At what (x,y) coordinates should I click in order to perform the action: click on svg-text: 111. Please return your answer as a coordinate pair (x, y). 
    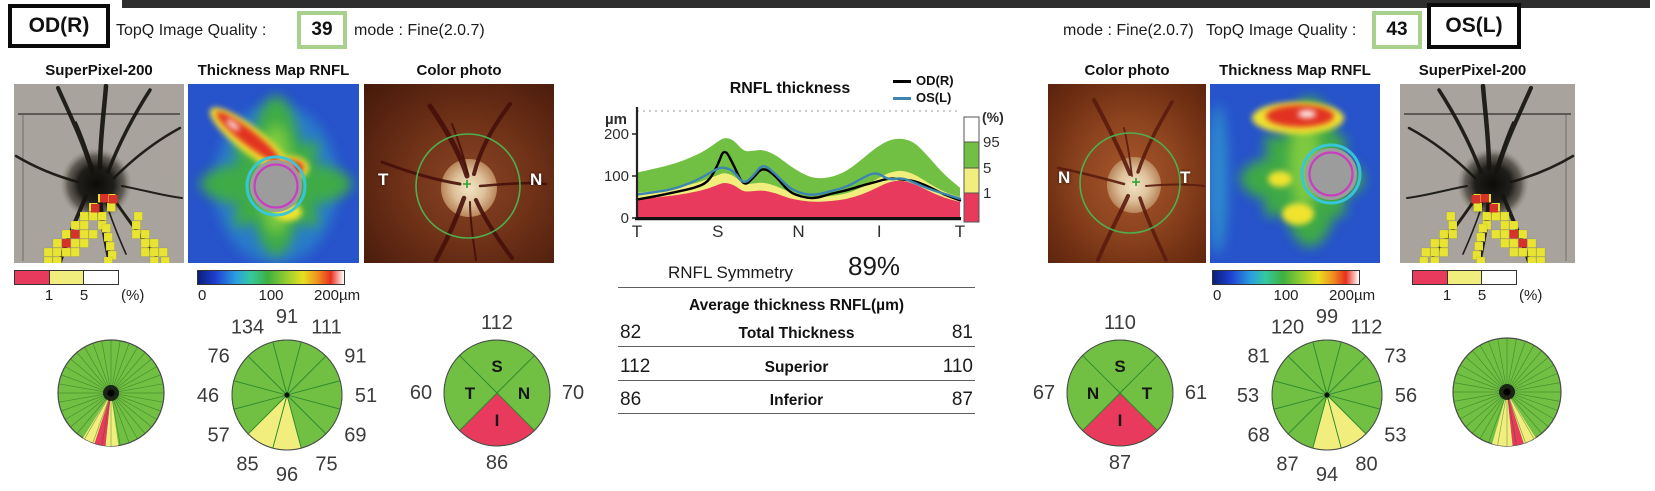
    Looking at the image, I should click on (326, 328).